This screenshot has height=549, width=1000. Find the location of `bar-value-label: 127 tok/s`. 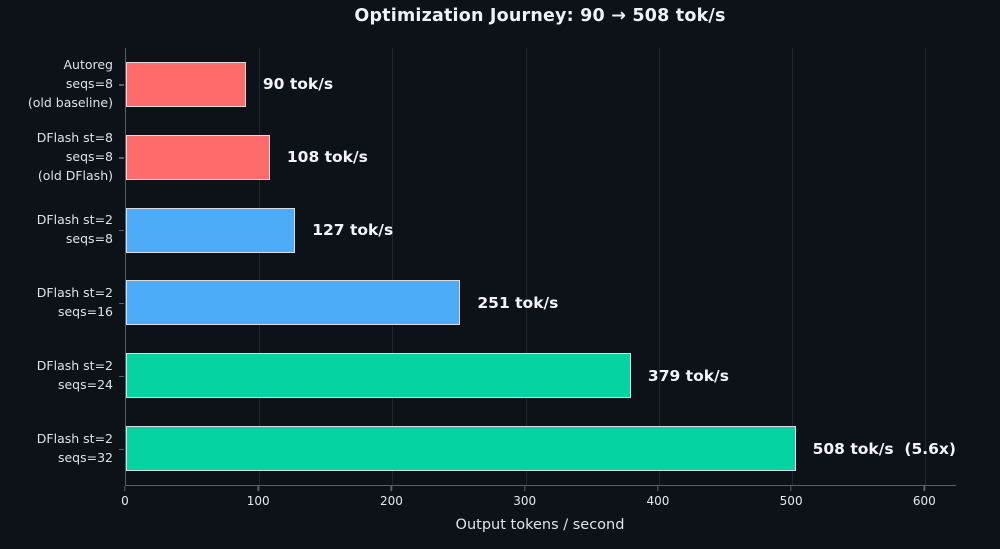

bar-value-label: 127 tok/s is located at coordinates (353, 230).